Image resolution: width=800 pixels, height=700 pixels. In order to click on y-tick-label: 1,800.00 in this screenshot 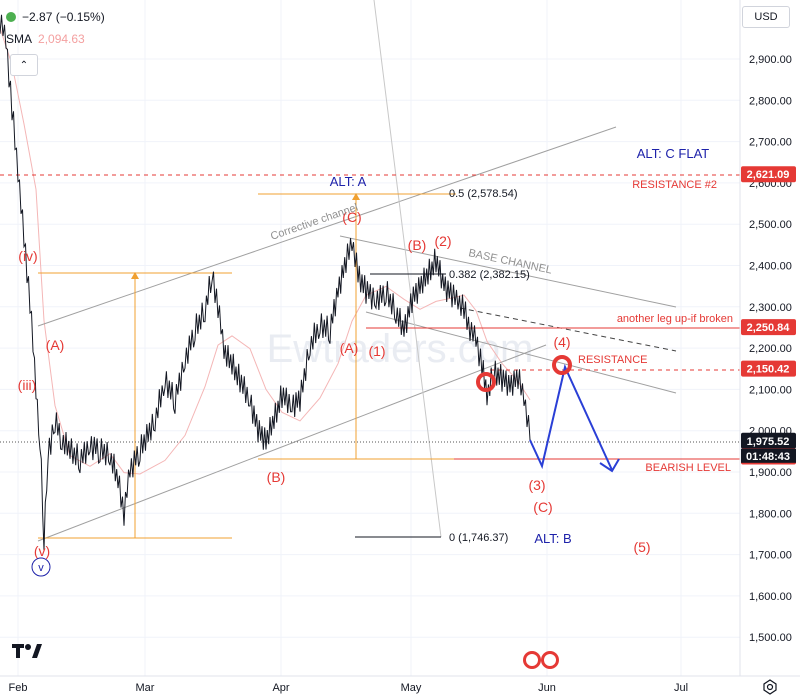, I will do `click(770, 514)`.